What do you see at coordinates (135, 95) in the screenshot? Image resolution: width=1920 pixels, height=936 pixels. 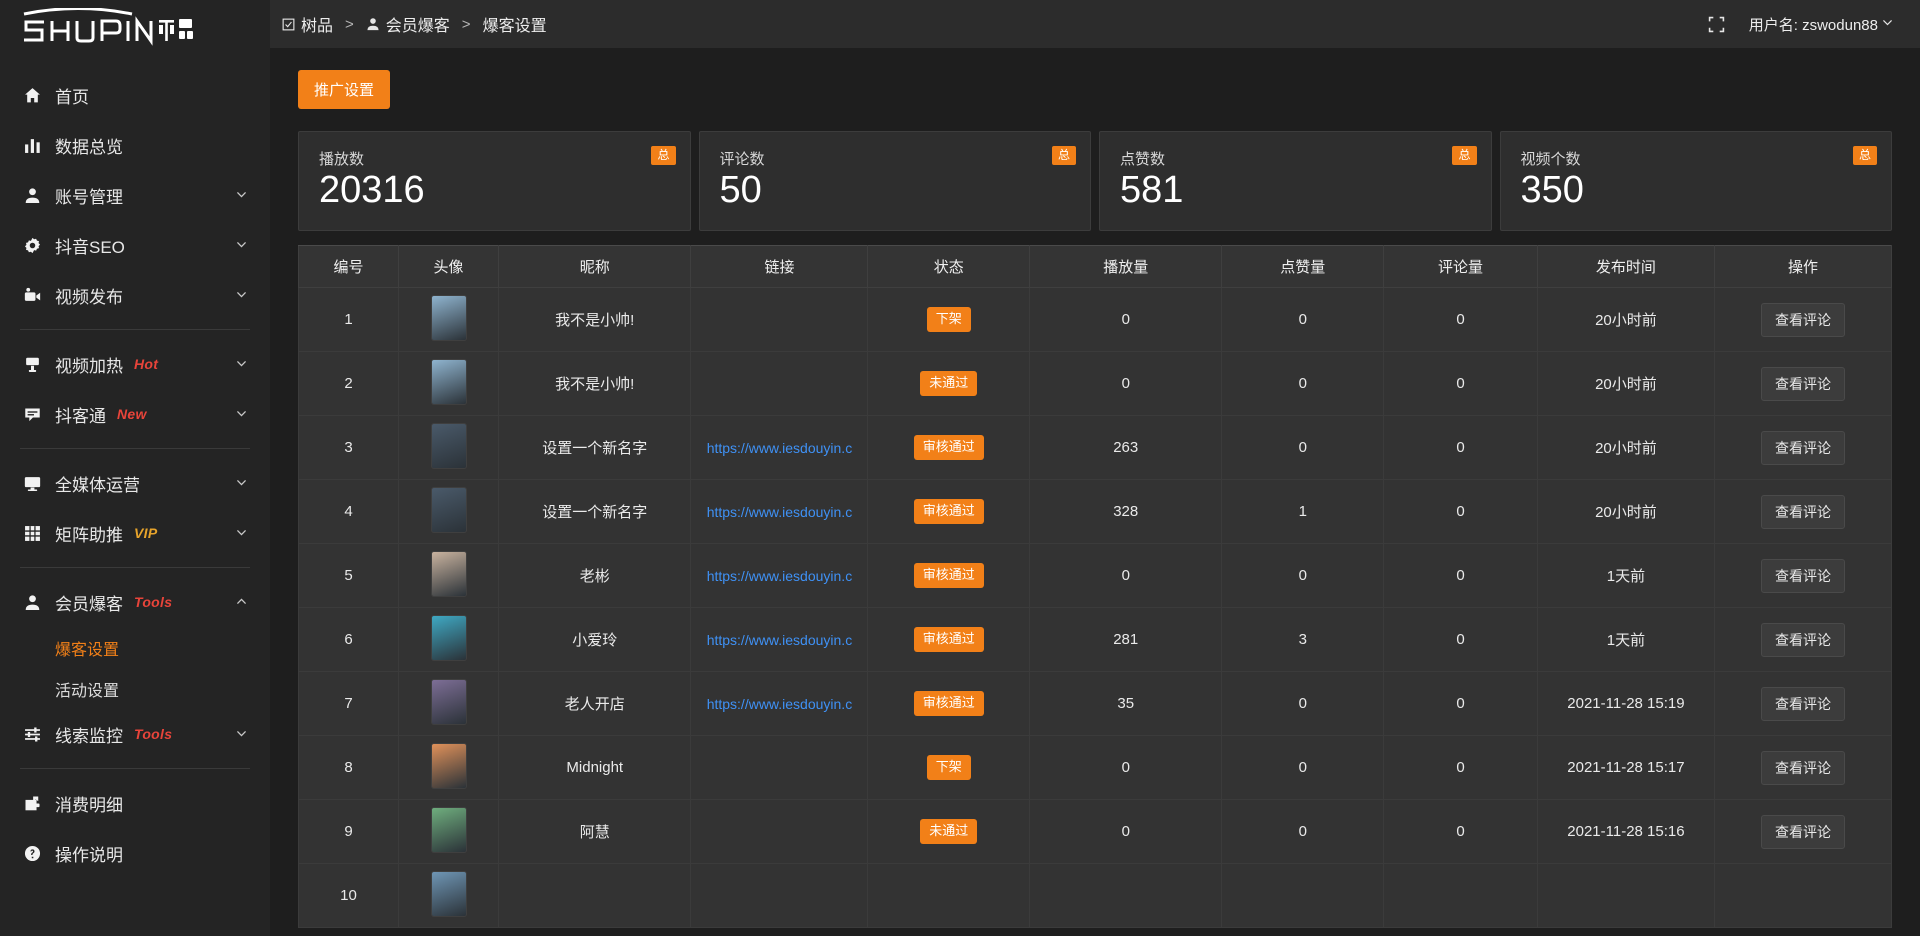 I see `sidebar-item-home: 首页` at bounding box center [135, 95].